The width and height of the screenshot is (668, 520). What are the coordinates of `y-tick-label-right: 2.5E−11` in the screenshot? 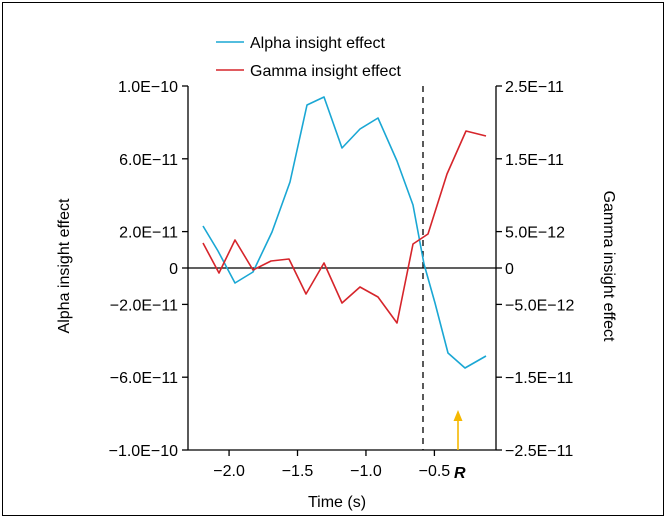 It's located at (534, 87).